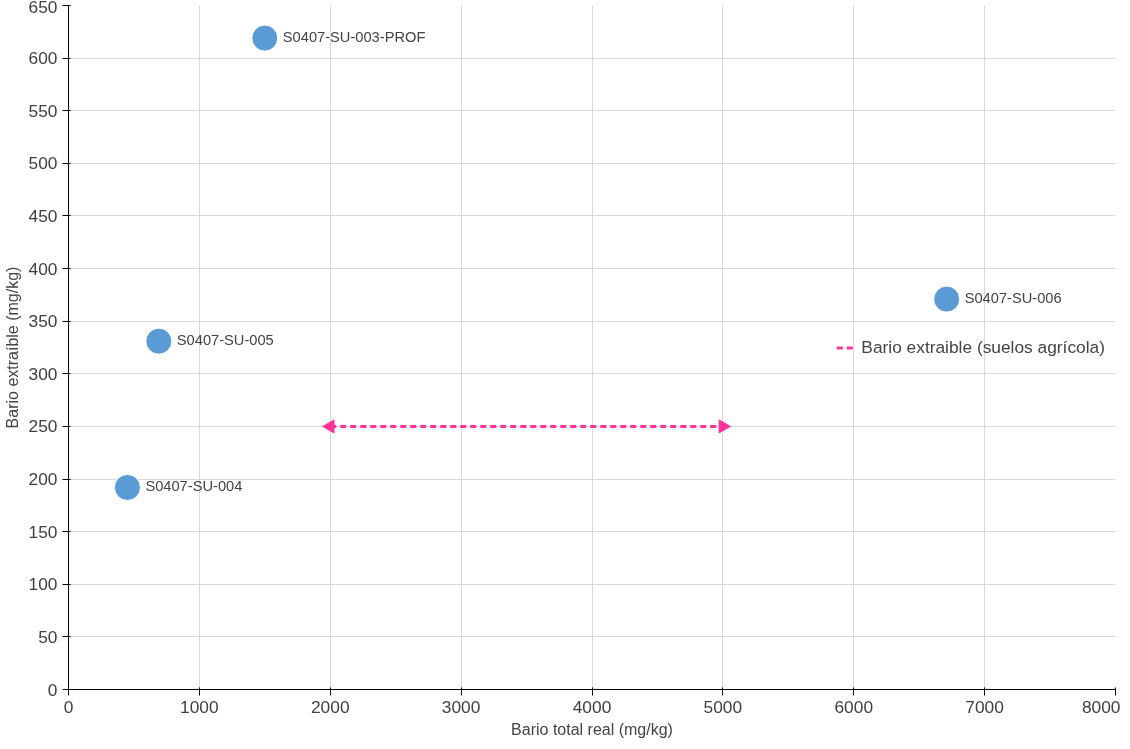  I want to click on y-tick-label: 300, so click(43, 373).